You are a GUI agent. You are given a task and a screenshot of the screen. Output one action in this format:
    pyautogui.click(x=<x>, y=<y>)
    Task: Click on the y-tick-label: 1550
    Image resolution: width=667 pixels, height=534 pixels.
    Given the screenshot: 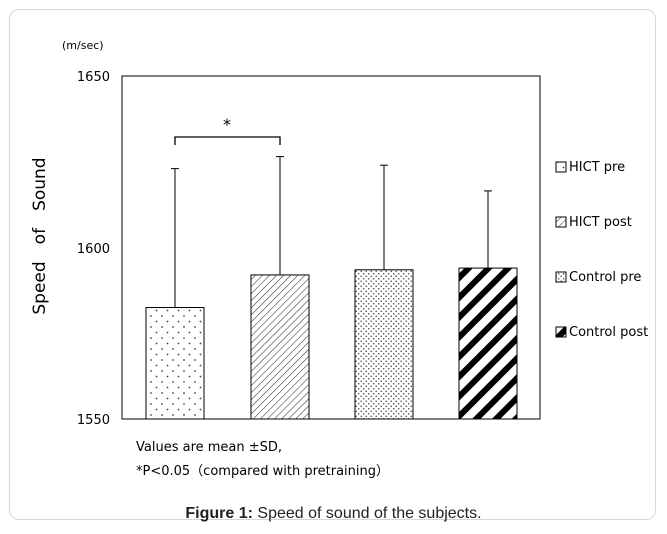 What is the action you would take?
    pyautogui.click(x=93, y=420)
    